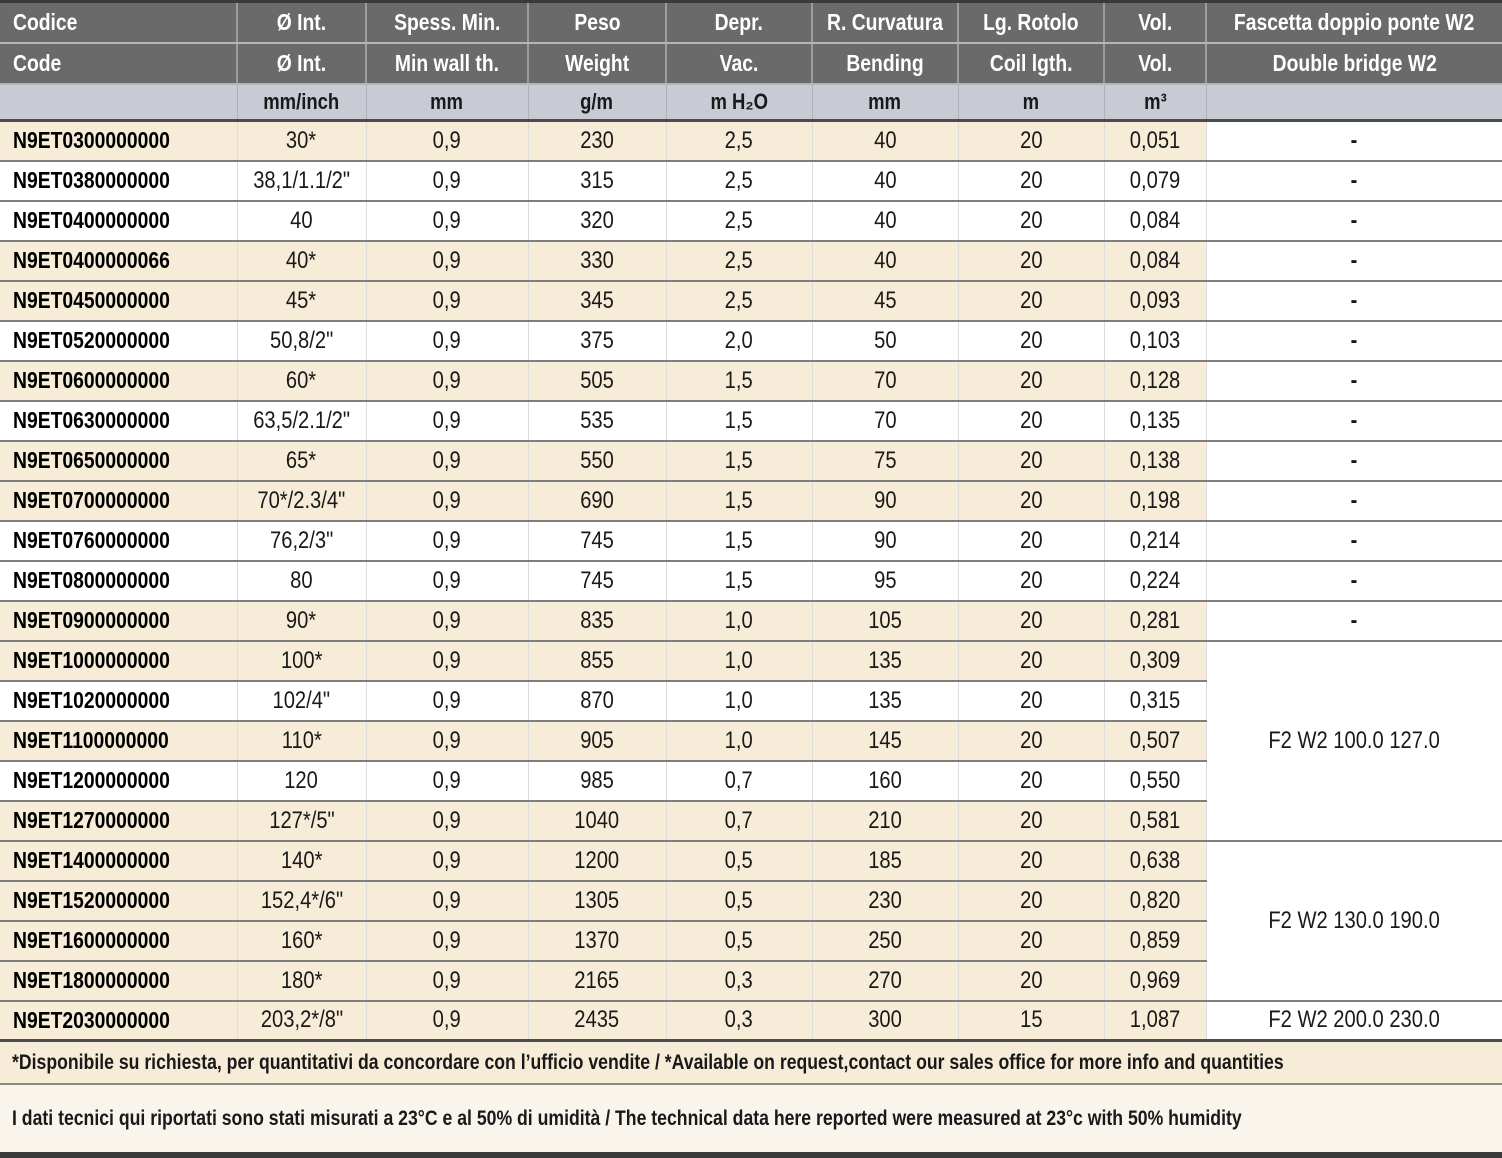 Image resolution: width=1502 pixels, height=1158 pixels. I want to click on weight-cell: 1200, so click(596, 861).